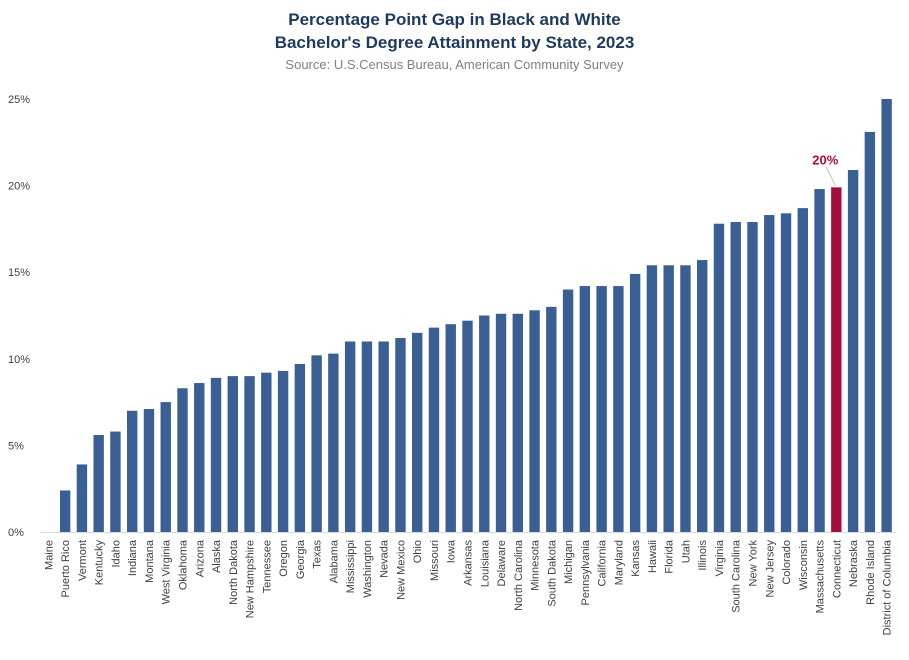  What do you see at coordinates (435, 560) in the screenshot?
I see `x-tick-label: Missouri` at bounding box center [435, 560].